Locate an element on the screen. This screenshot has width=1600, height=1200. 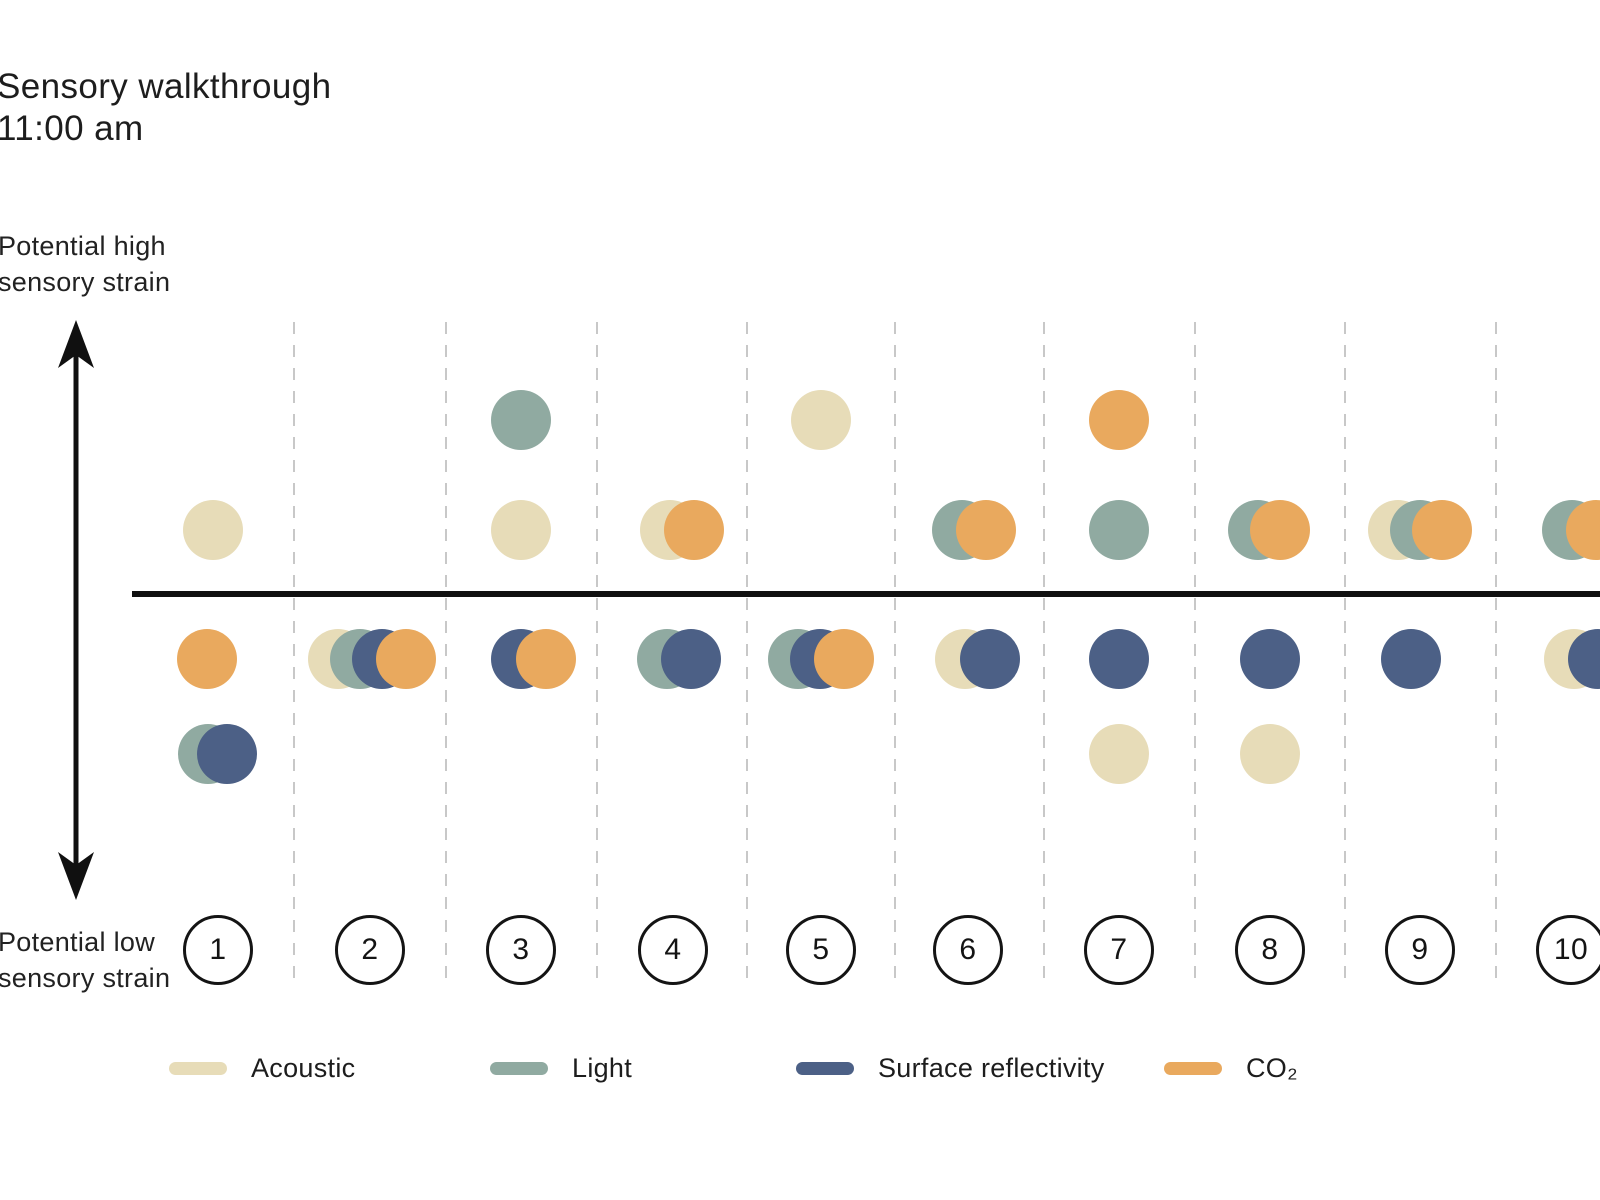
axis-label-high-strain: Potential high sensory strain is located at coordinates (85, 264).